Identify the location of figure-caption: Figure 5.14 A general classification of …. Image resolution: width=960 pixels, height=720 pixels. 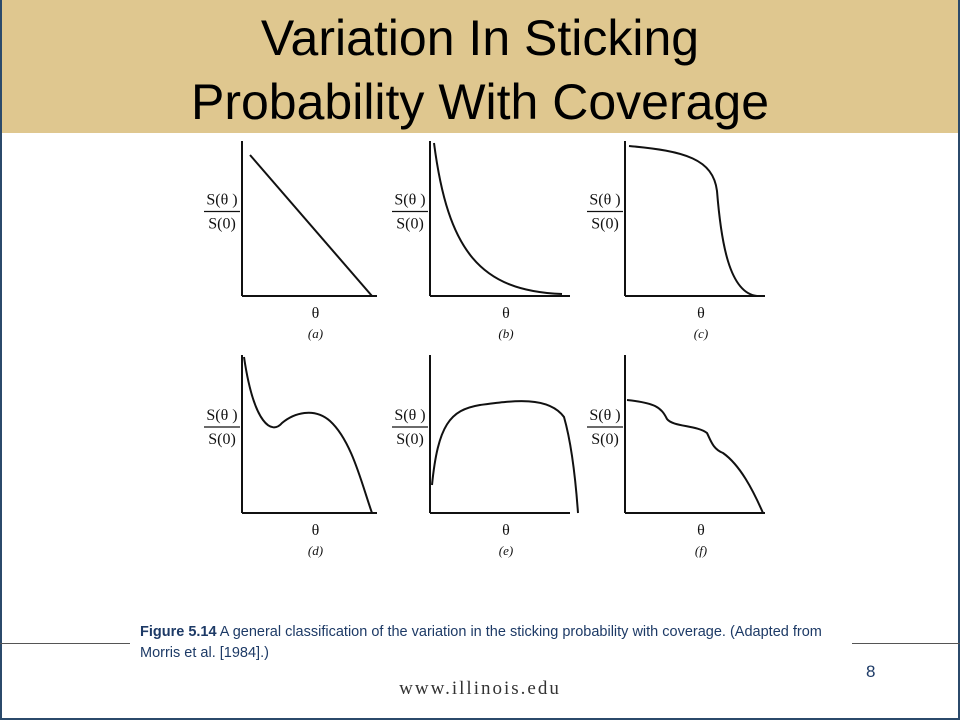
(490, 643).